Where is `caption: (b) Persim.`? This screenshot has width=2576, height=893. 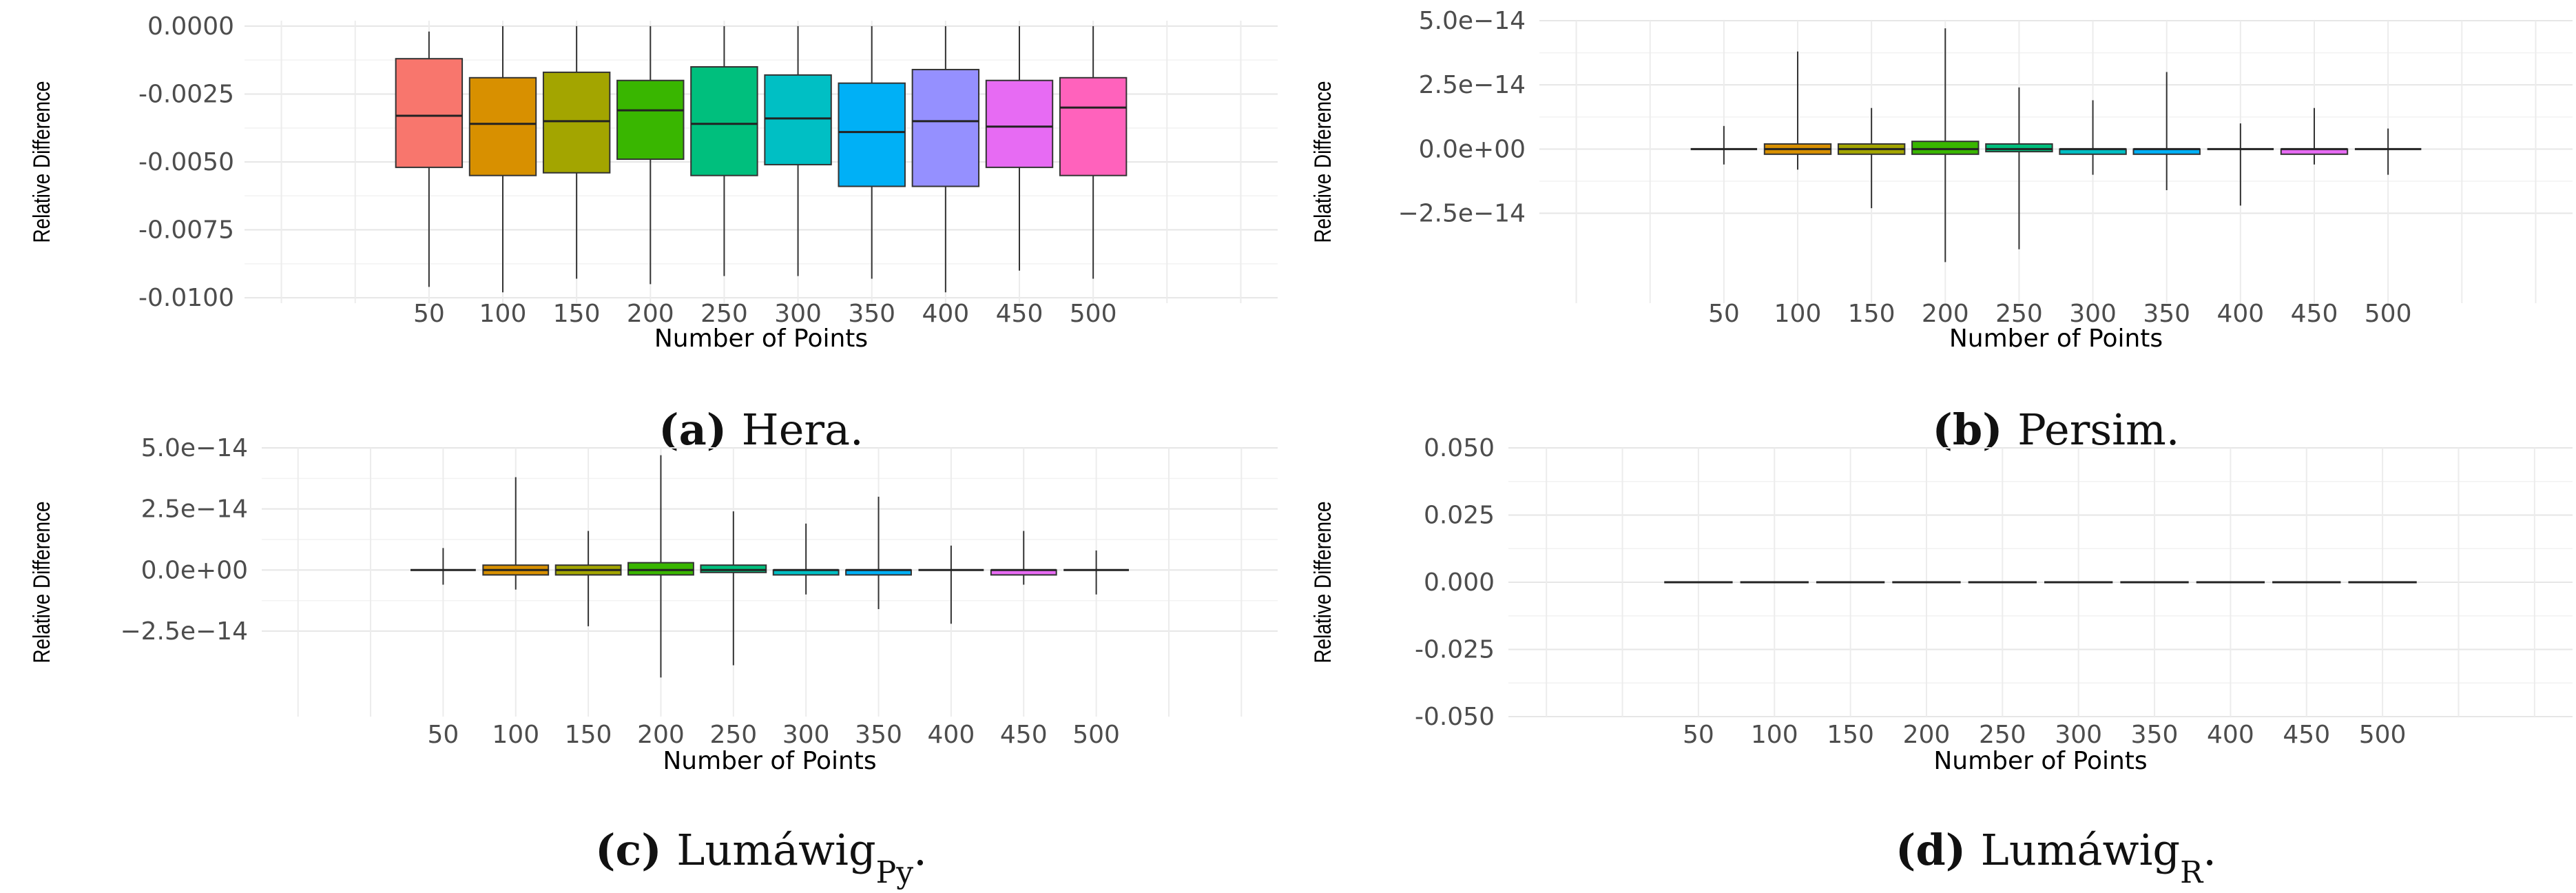
caption: (b) Persim. is located at coordinates (2055, 429).